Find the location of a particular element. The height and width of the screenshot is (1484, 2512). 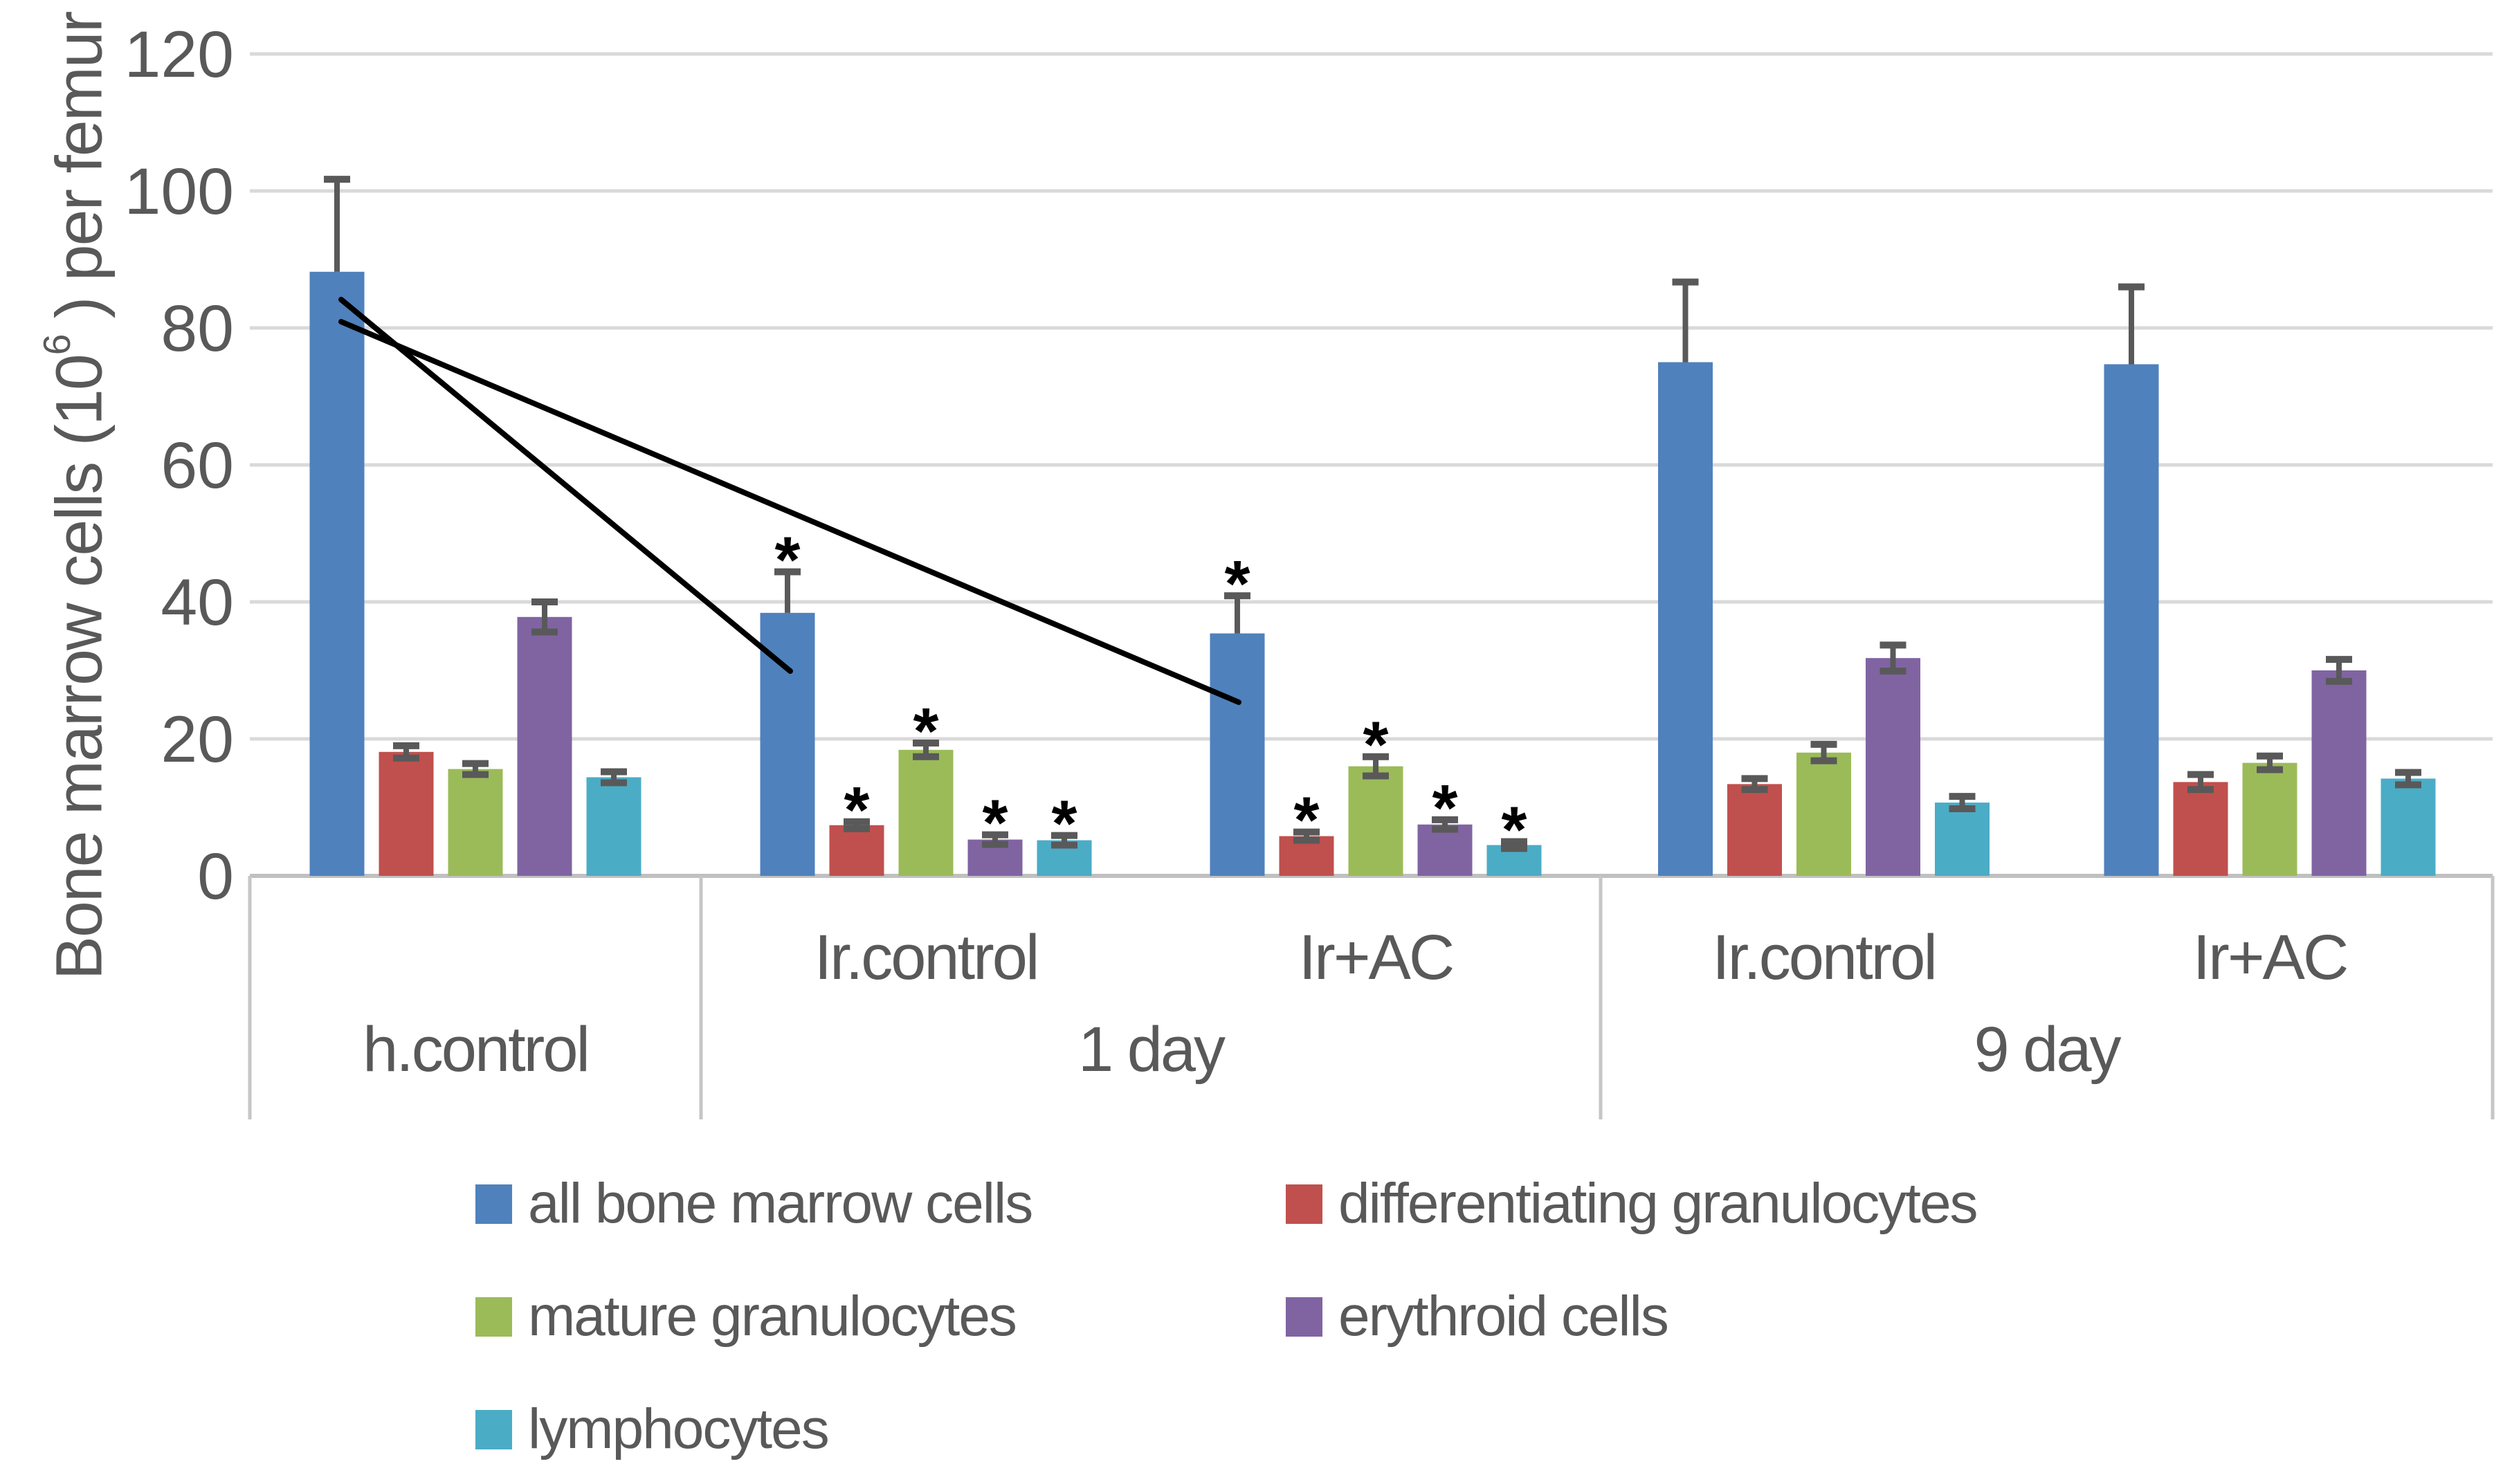

legend-label: mature granulocytes is located at coordinates (772, 1316).